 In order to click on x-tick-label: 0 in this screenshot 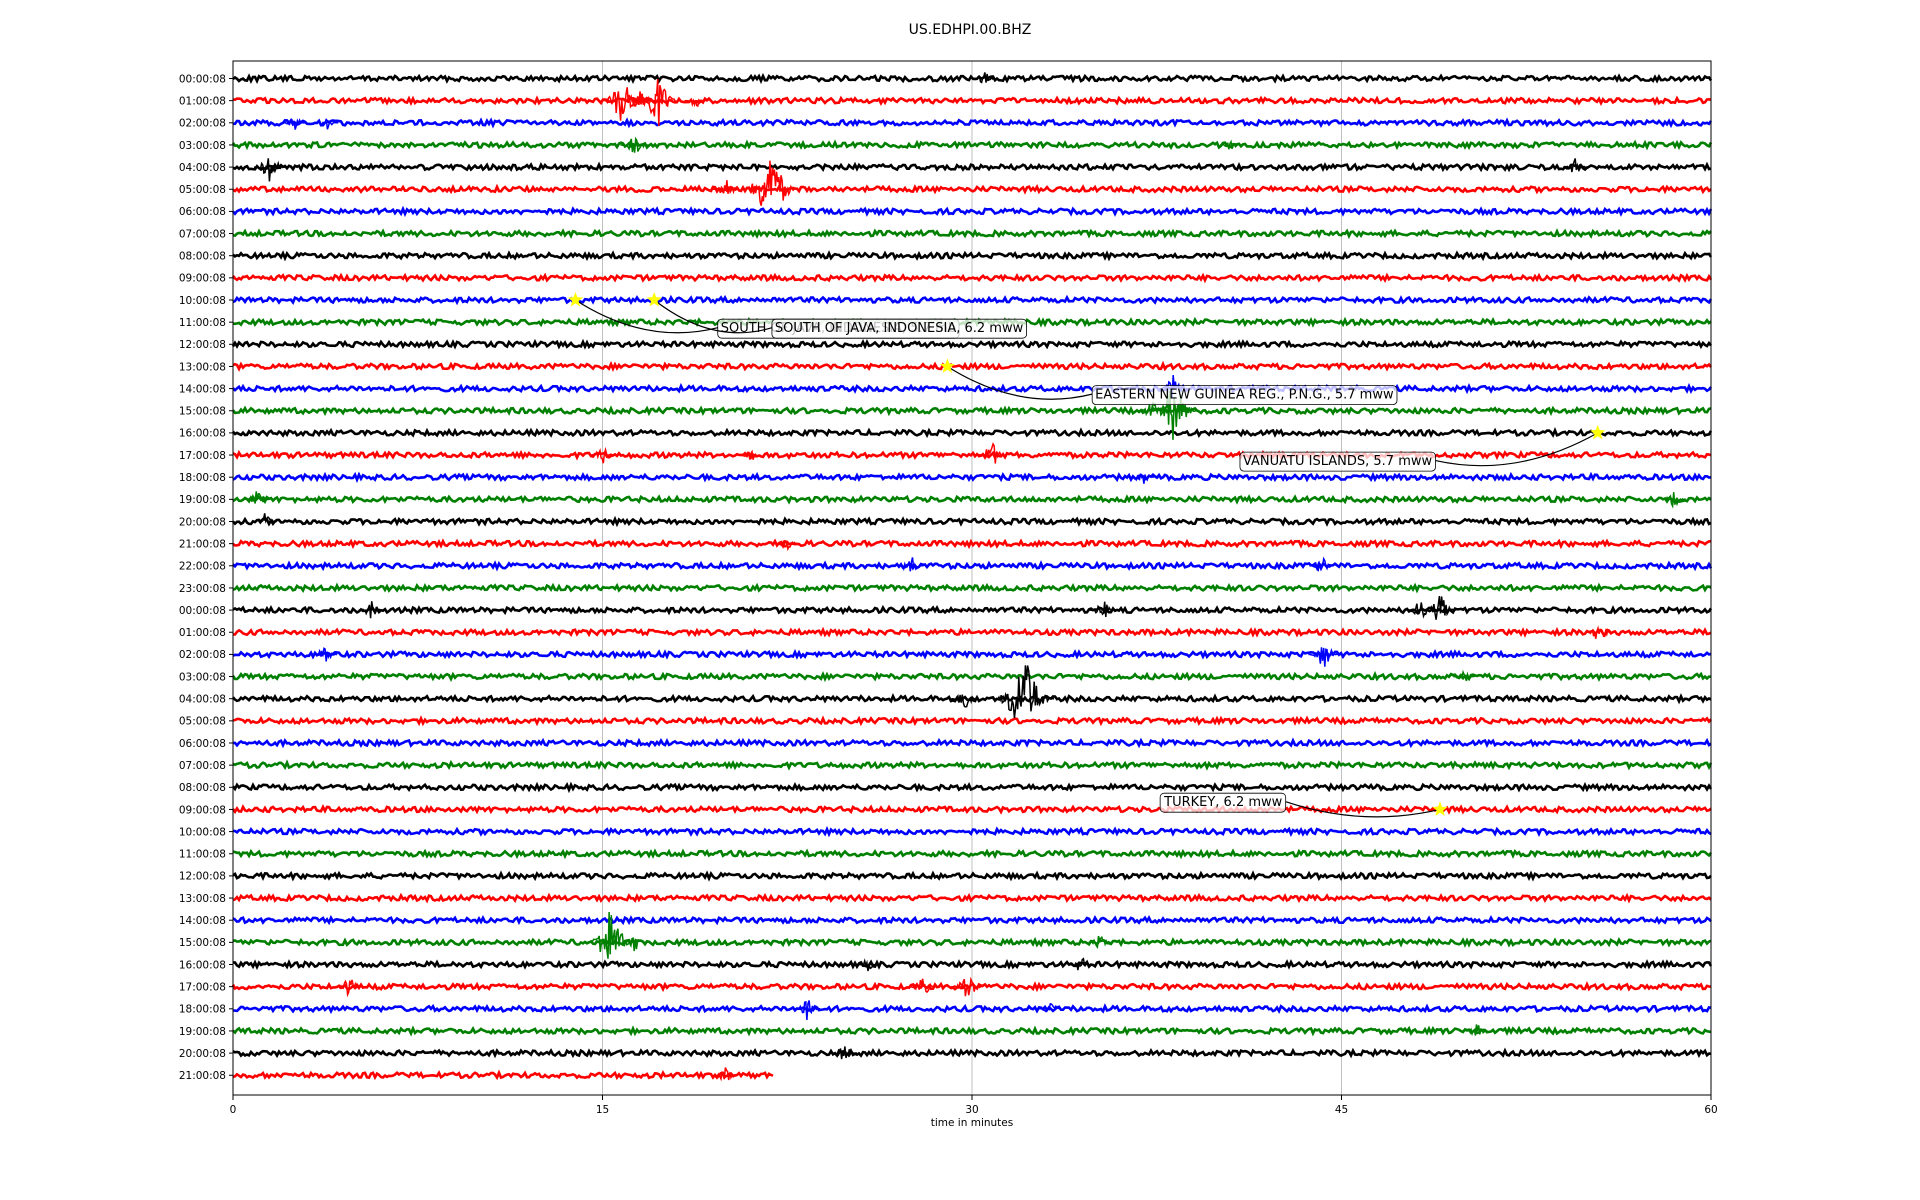, I will do `click(233, 1110)`.